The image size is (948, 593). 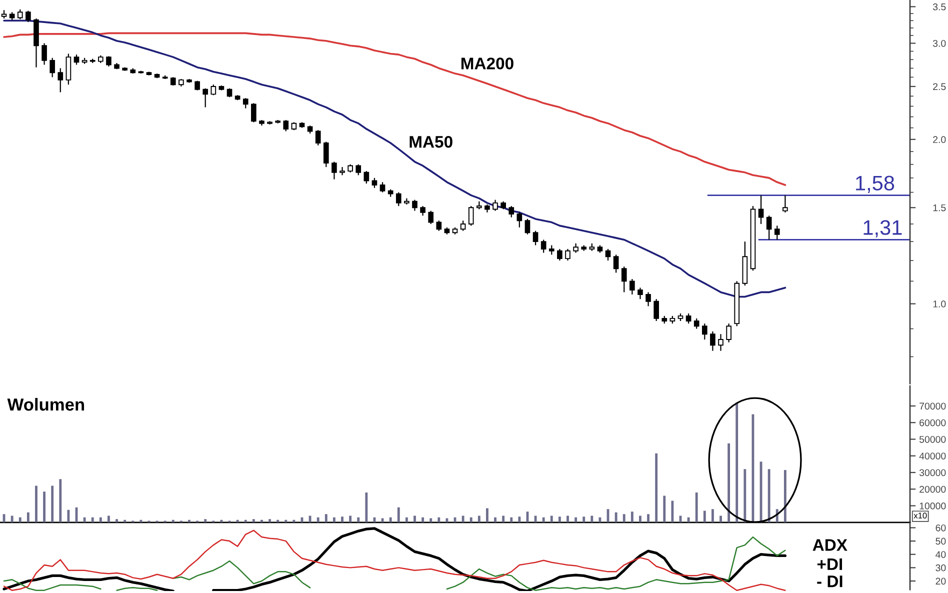 I want to click on y-tick-label: 30000, so click(x=932, y=472).